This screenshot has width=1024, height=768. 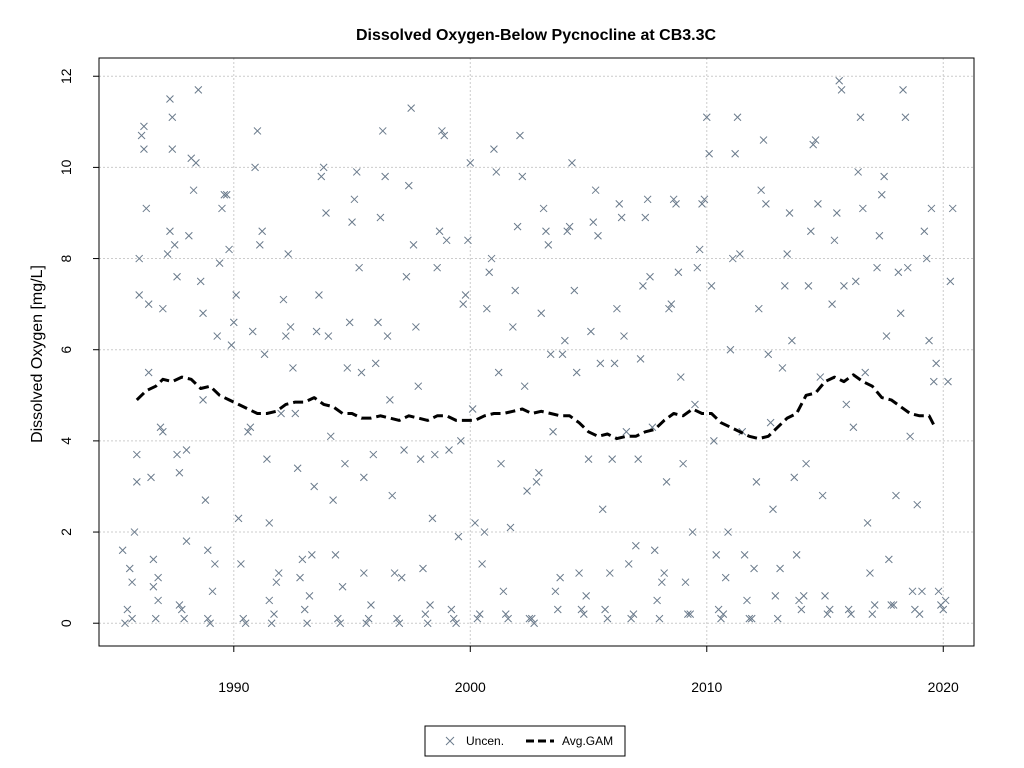 What do you see at coordinates (233, 687) in the screenshot?
I see `x-tick-label: 1990` at bounding box center [233, 687].